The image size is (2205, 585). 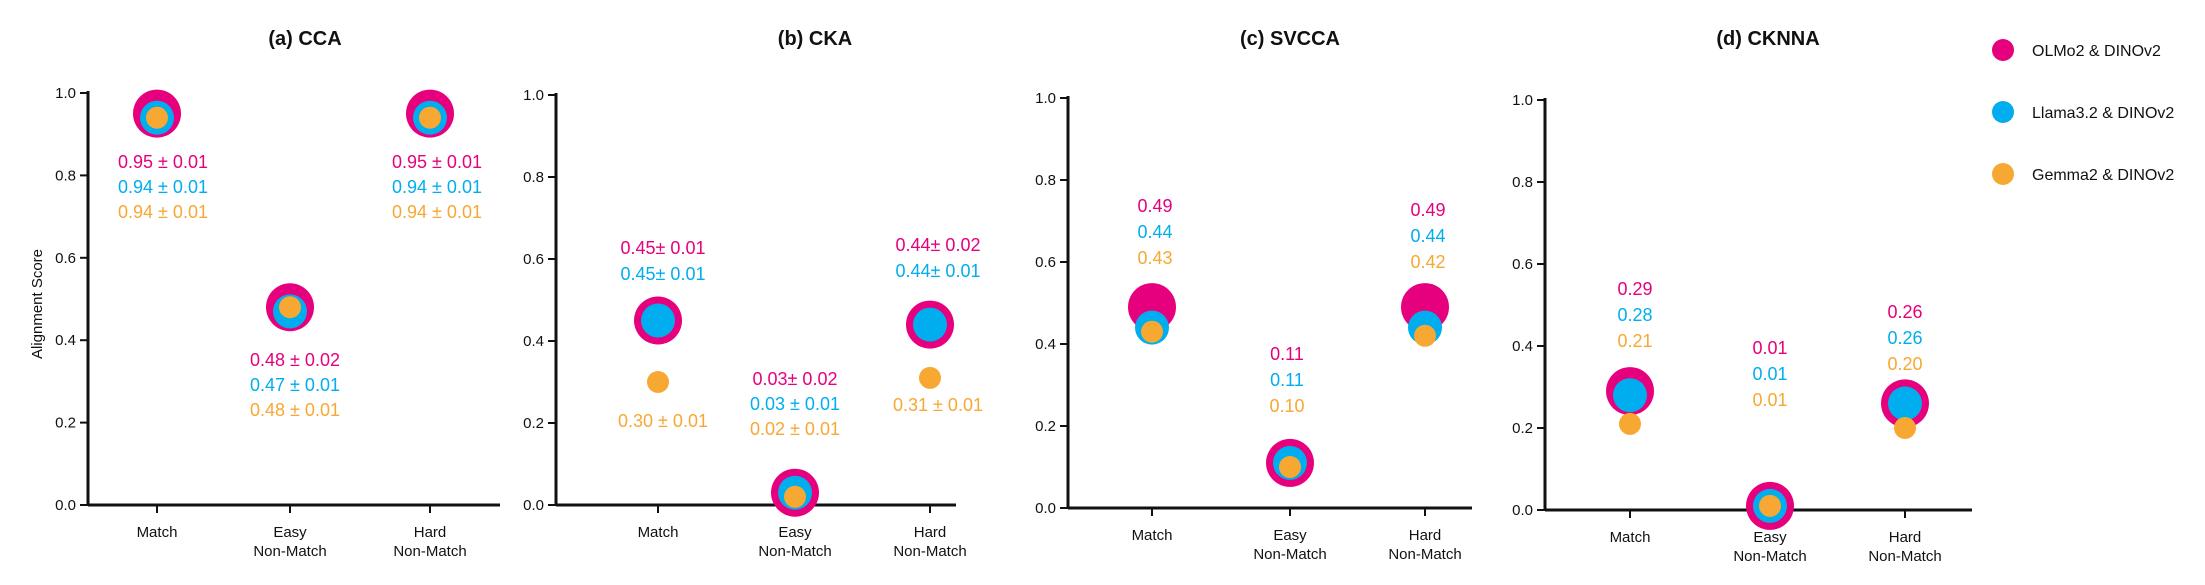 I want to click on data-label-llama: 0.28, so click(x=1634, y=315).